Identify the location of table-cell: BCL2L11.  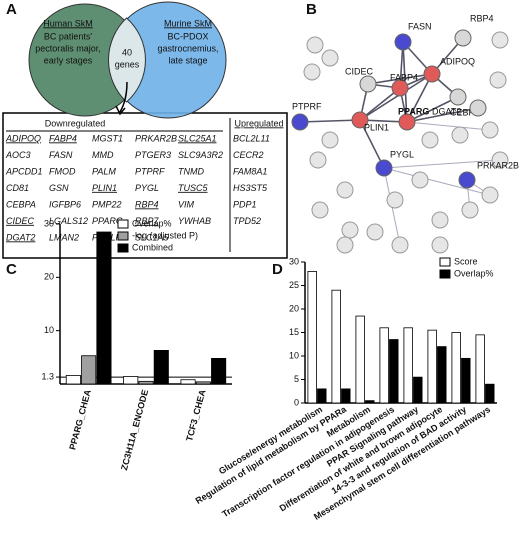
(251, 138).